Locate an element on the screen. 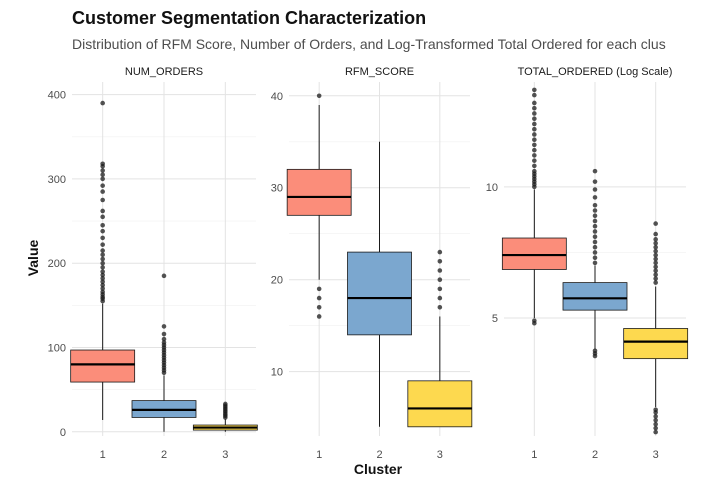  y-tick-label: 5 is located at coordinates (495, 319).